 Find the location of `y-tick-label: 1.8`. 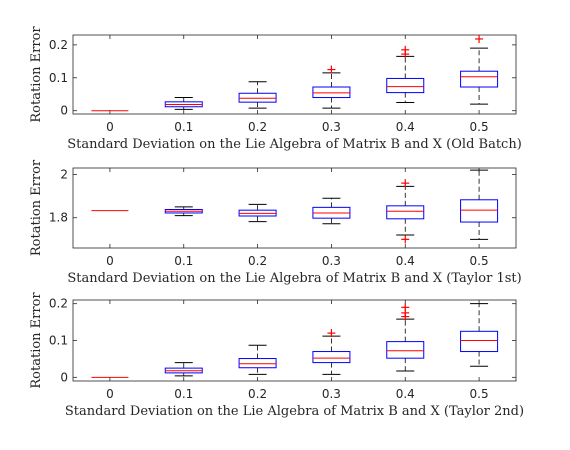

y-tick-label: 1.8 is located at coordinates (58, 218).